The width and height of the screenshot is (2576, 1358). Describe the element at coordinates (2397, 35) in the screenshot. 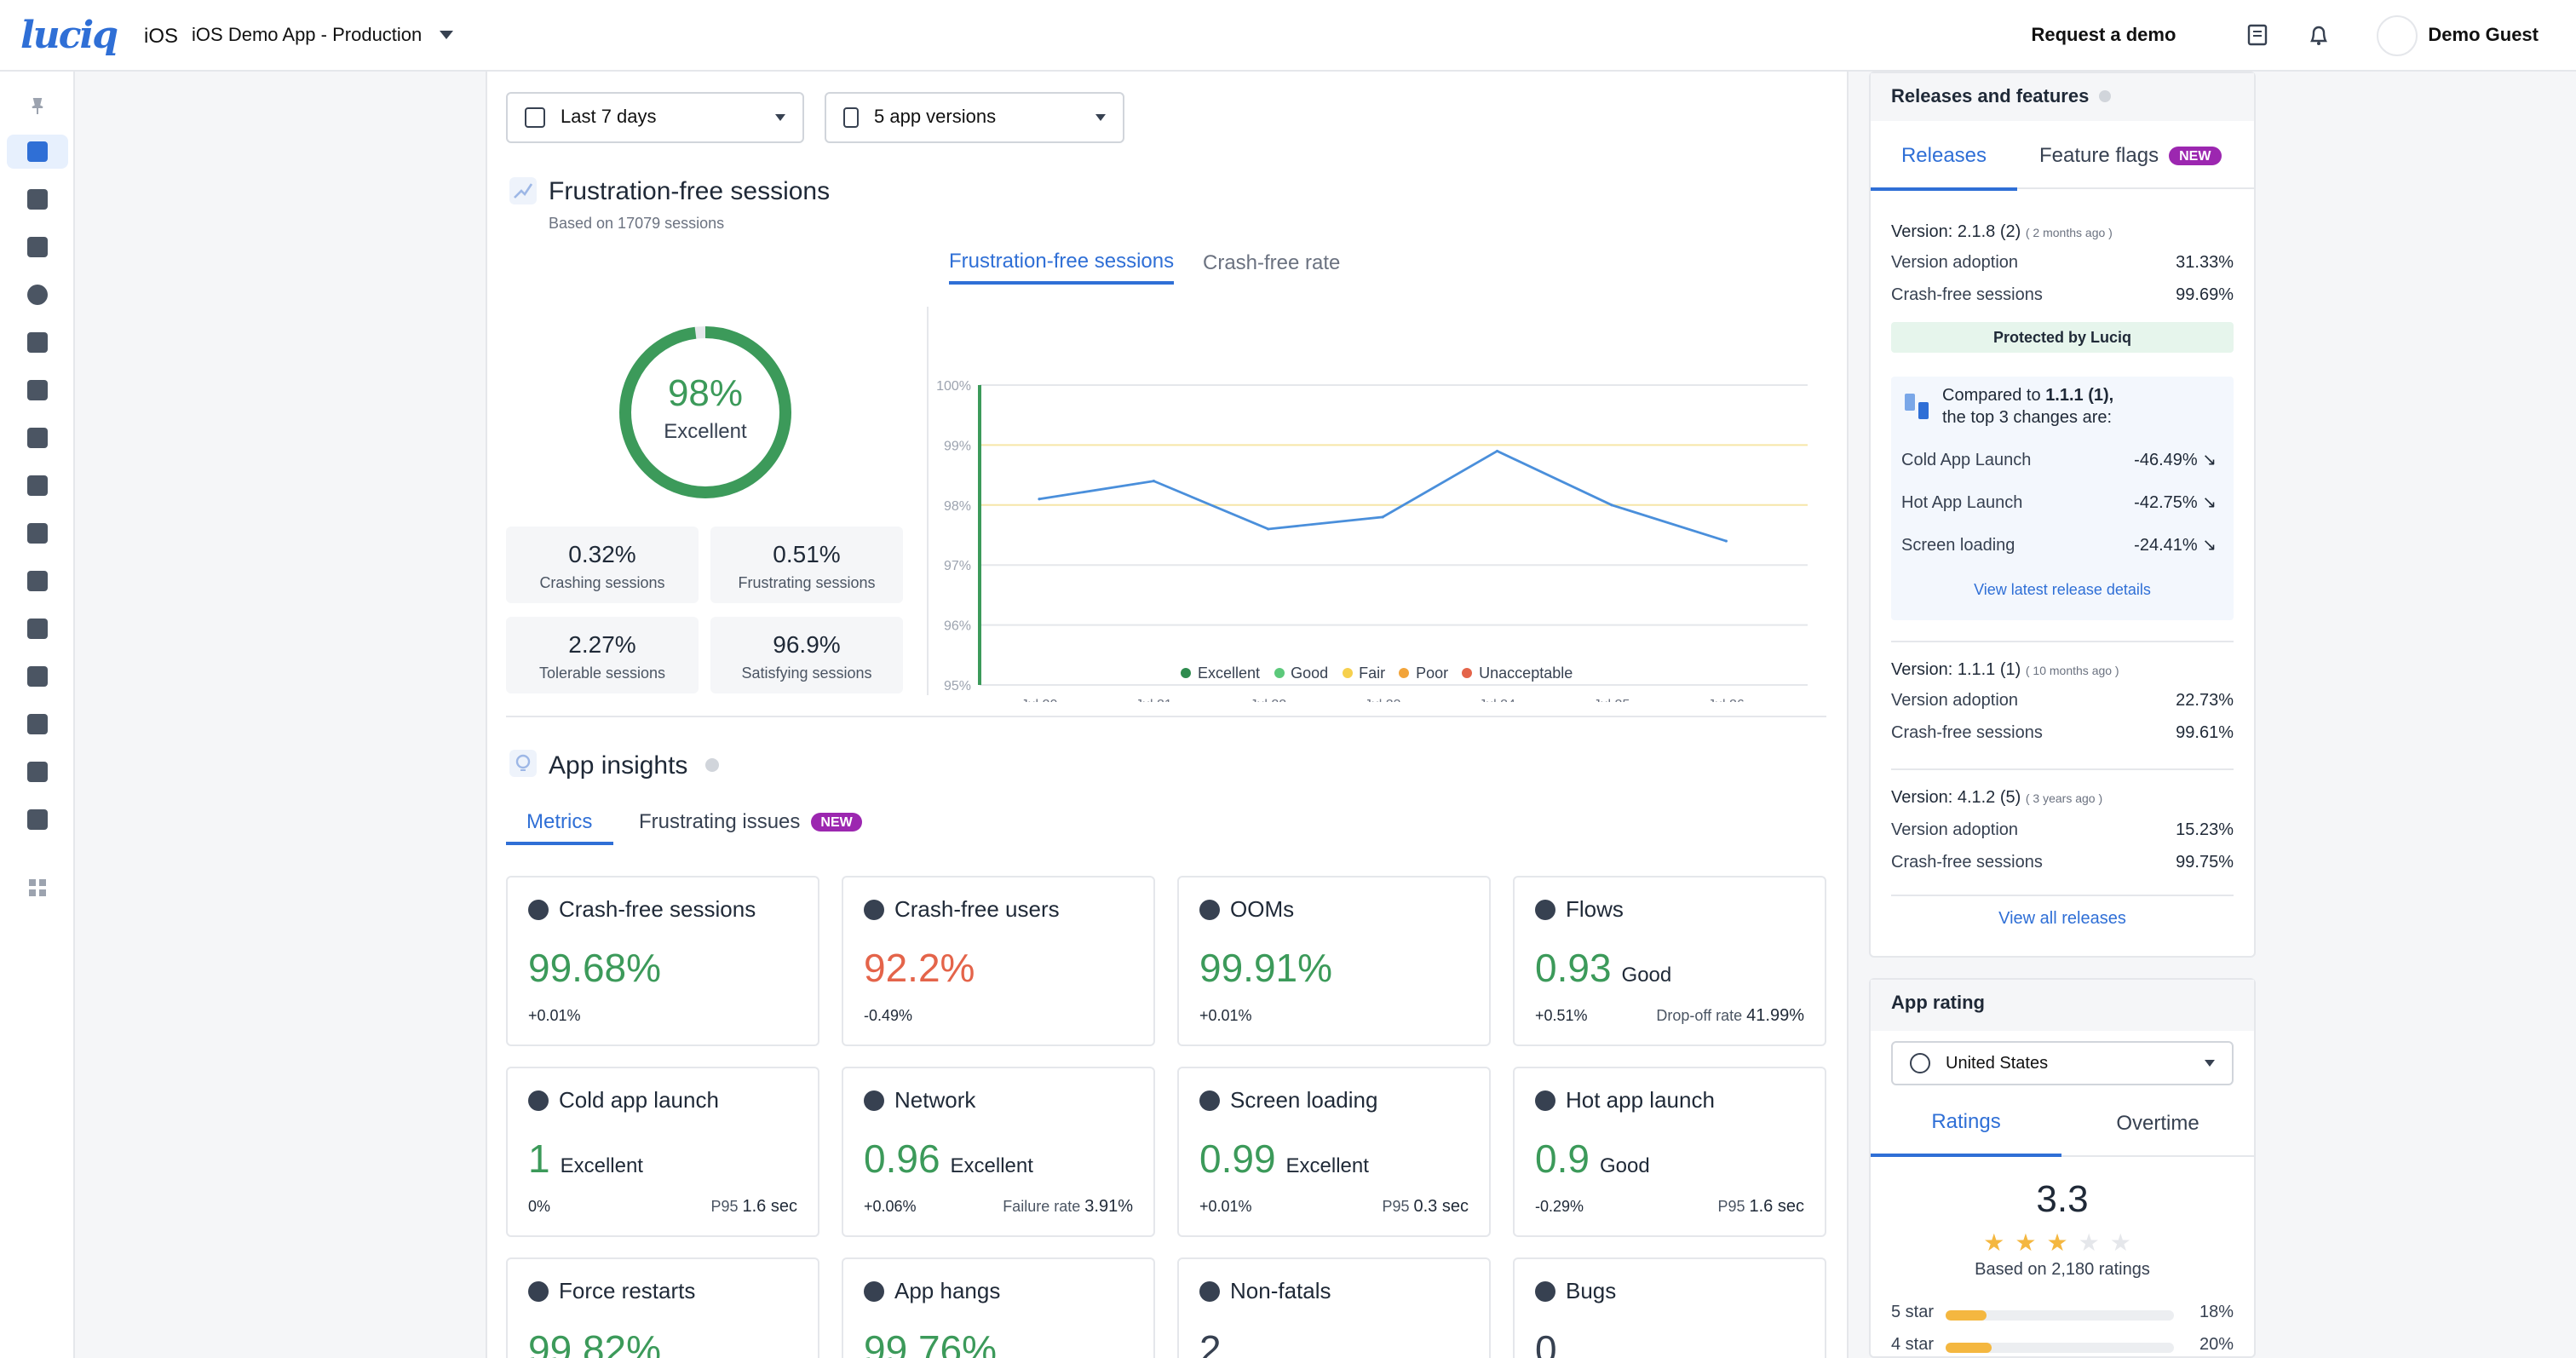

I see `avatar` at that location.